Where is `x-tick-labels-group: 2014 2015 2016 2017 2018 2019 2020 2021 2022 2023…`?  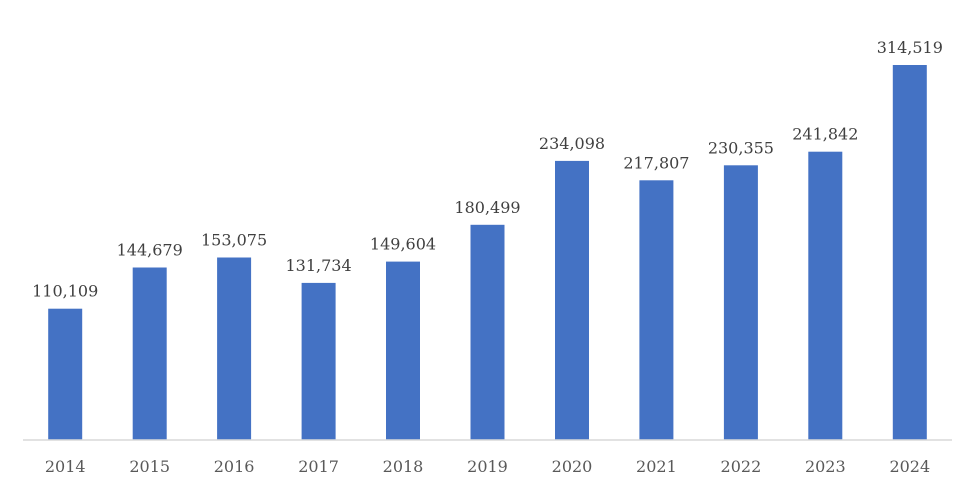
x-tick-labels-group: 2014 2015 2016 2017 2018 2019 2020 2021 2022 2023… is located at coordinates (487, 466).